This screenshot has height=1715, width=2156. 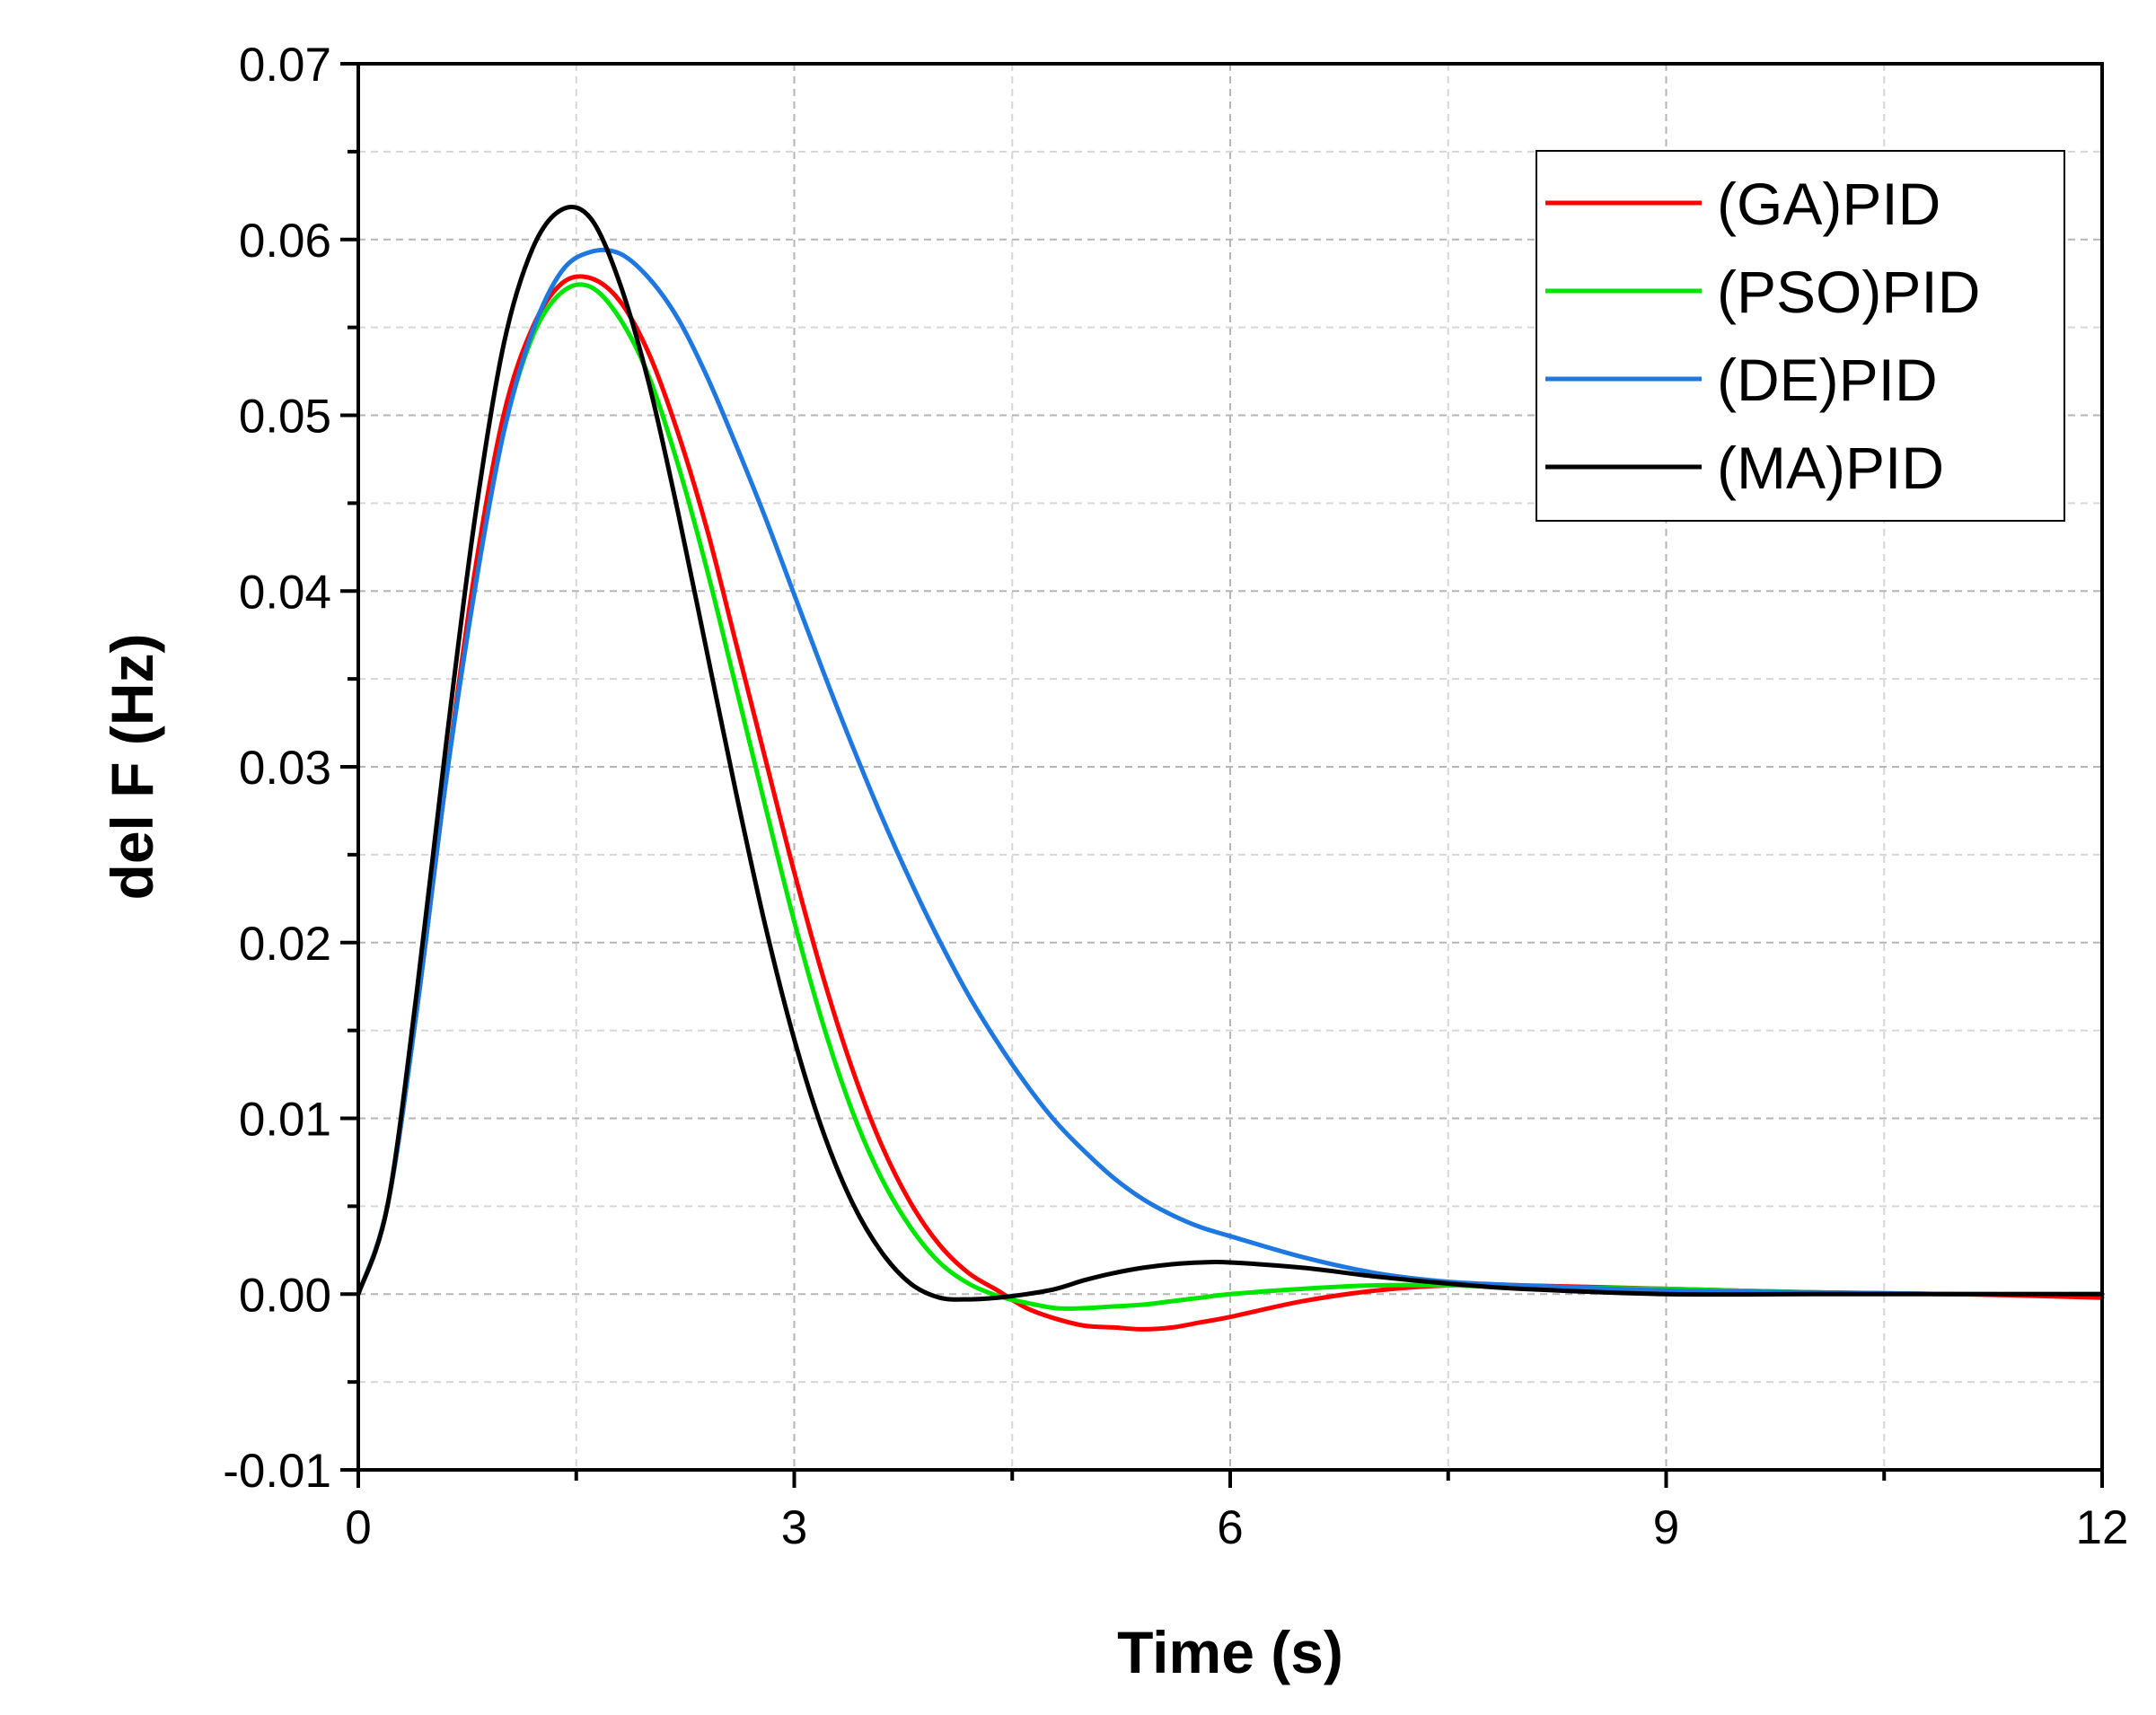 What do you see at coordinates (2102, 1527) in the screenshot?
I see `x-tick-label: 12` at bounding box center [2102, 1527].